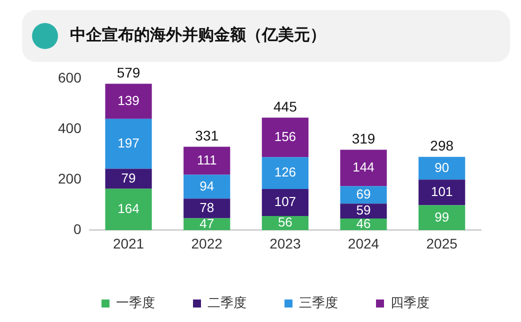 This screenshot has height=322, width=521. Describe the element at coordinates (410, 302) in the screenshot. I see `legend-label: 四季度` at that location.